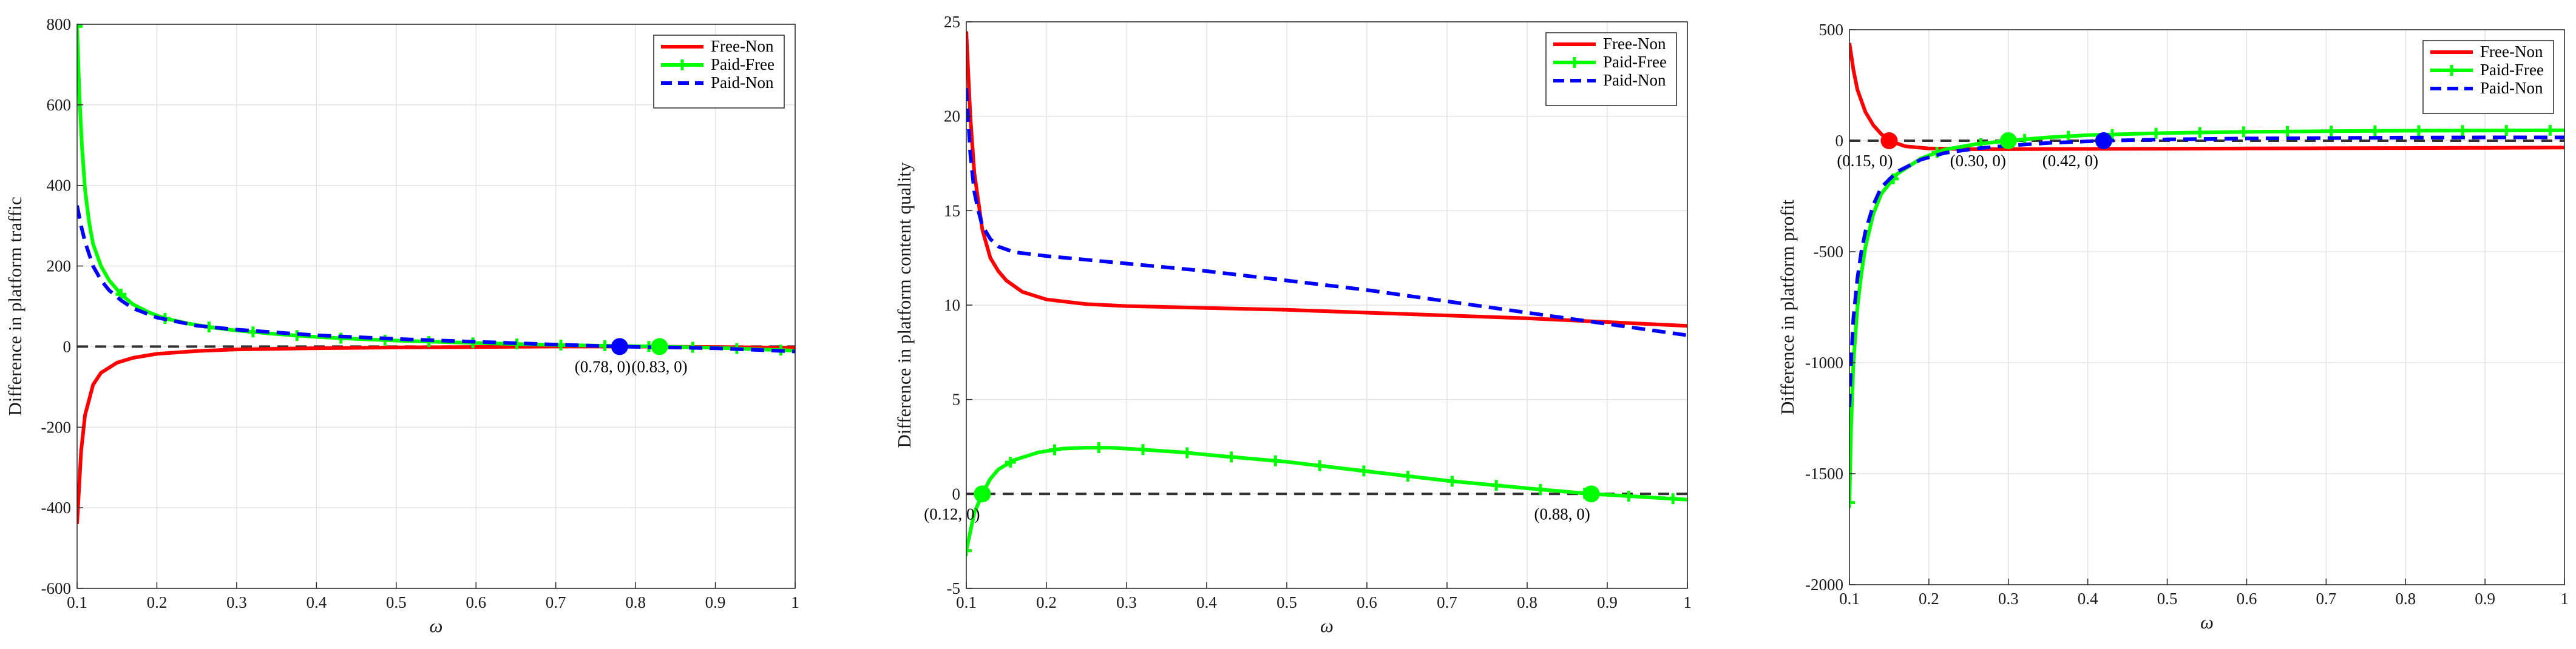 Image resolution: width=2576 pixels, height=649 pixels. I want to click on y-tick-label: -400, so click(57, 508).